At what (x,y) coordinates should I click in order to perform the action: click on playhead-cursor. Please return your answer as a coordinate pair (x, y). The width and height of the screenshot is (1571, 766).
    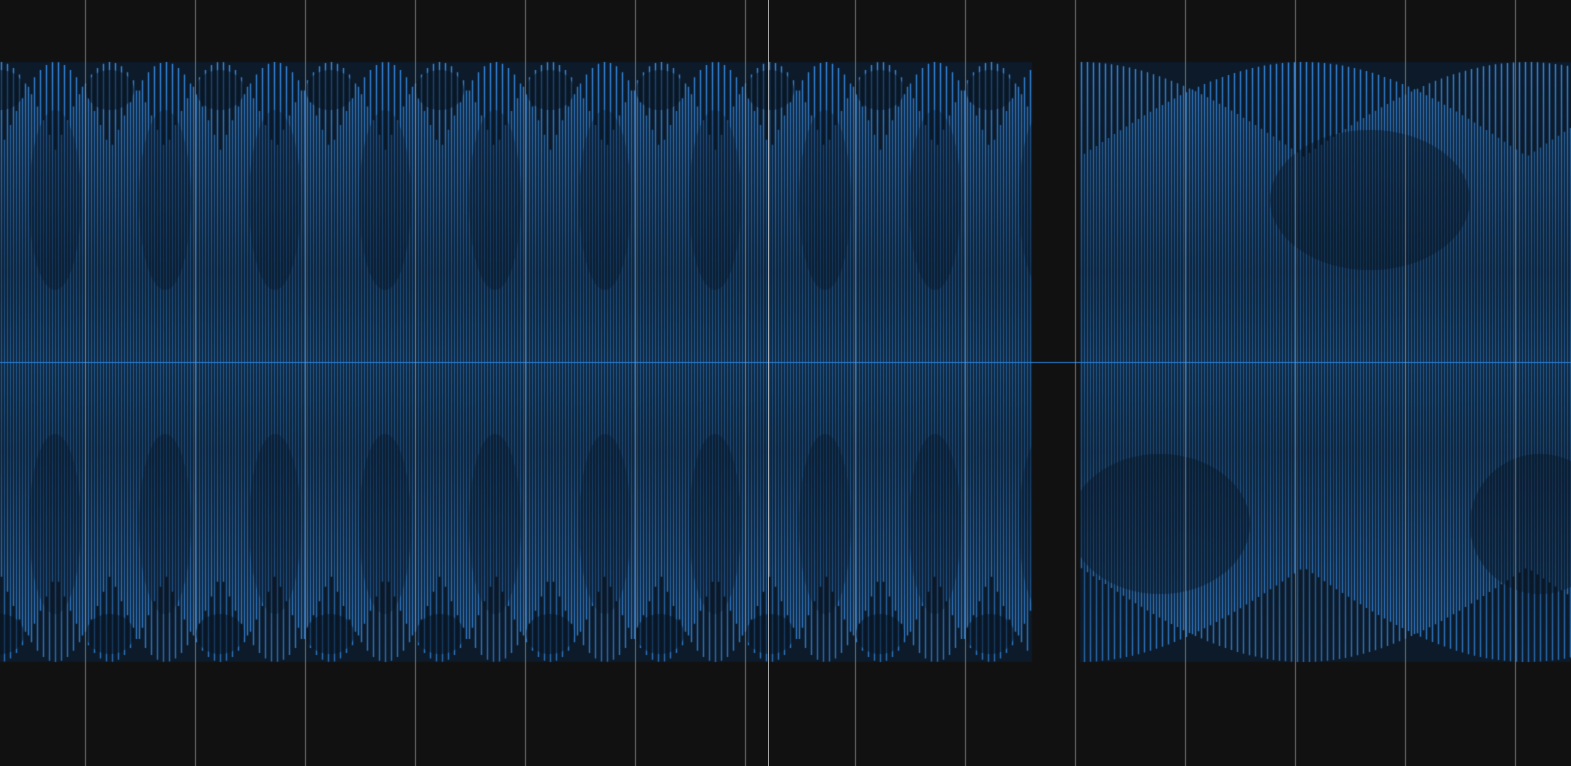
    Looking at the image, I should click on (768, 383).